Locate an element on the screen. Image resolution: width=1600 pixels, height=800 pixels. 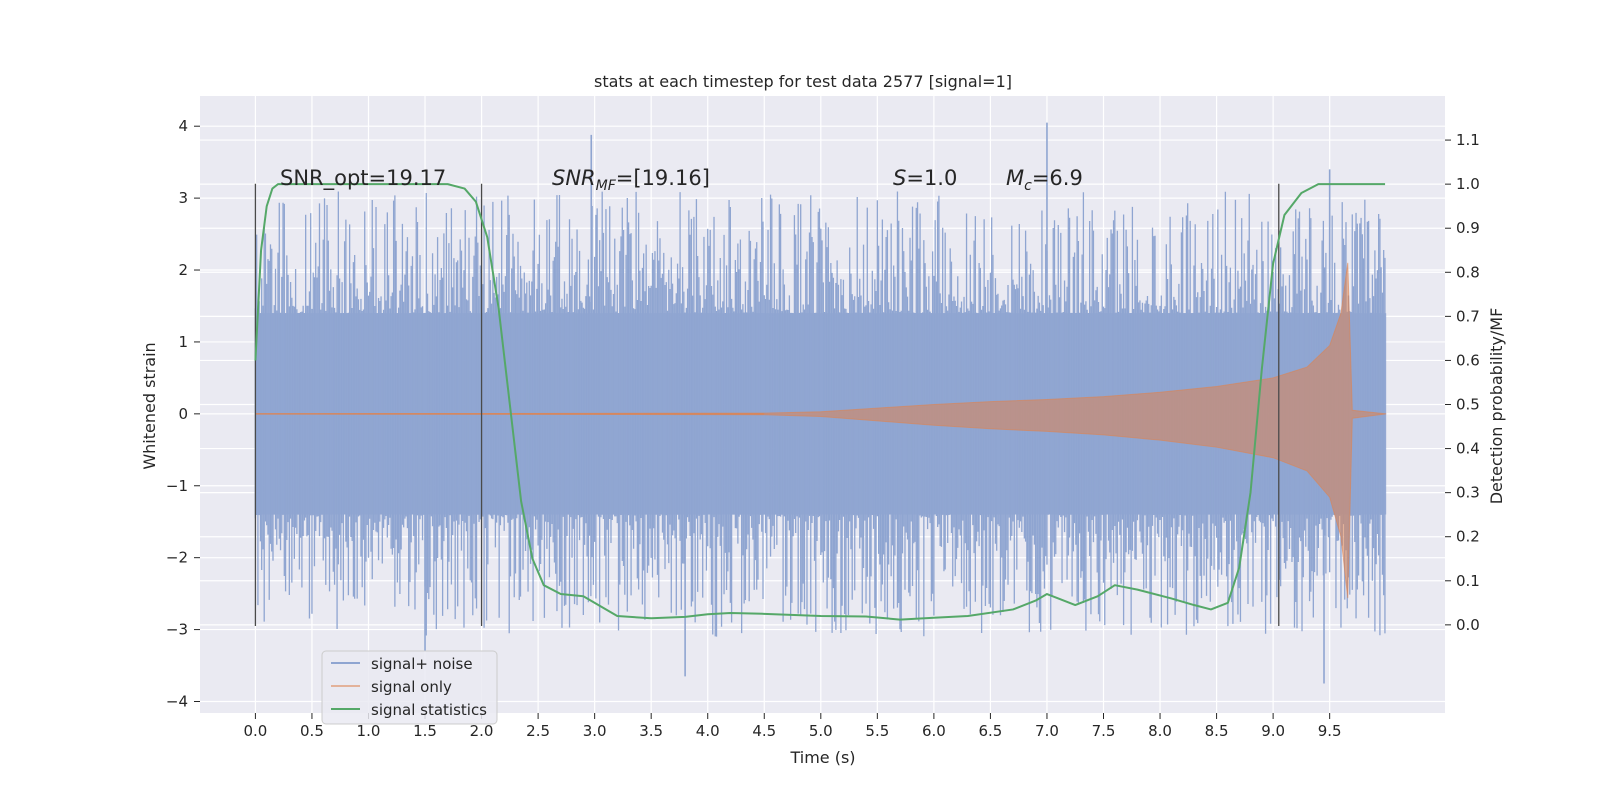
right-y-tick-label: 0.5 is located at coordinates (1468, 405).